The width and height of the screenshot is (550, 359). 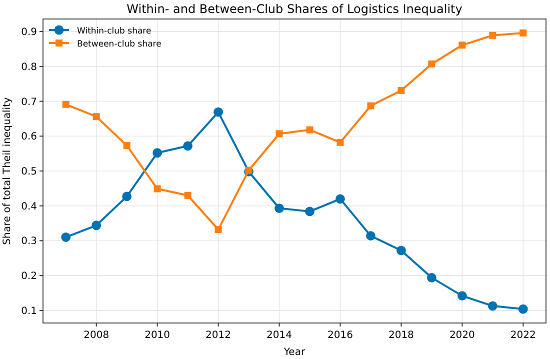 What do you see at coordinates (29, 32) in the screenshot?
I see `y-tick-label: 0.9` at bounding box center [29, 32].